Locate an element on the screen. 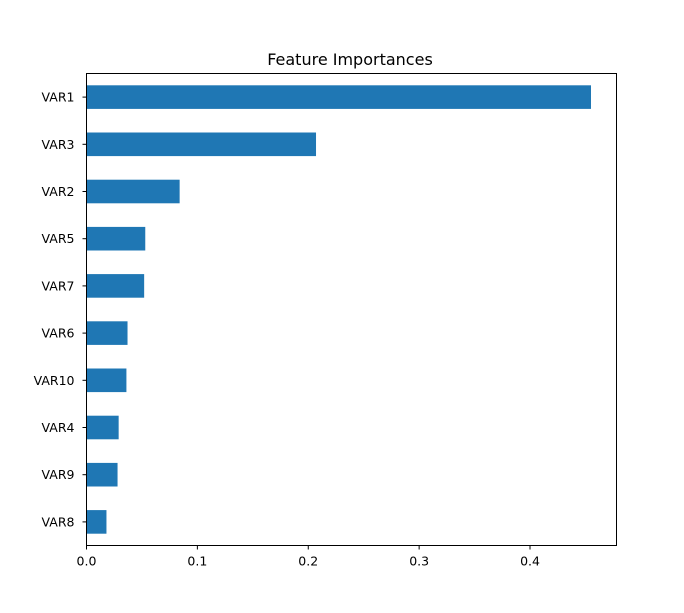 Image resolution: width=684 pixels, height=613 pixels. x-tick-label: 0.4 is located at coordinates (530, 561).